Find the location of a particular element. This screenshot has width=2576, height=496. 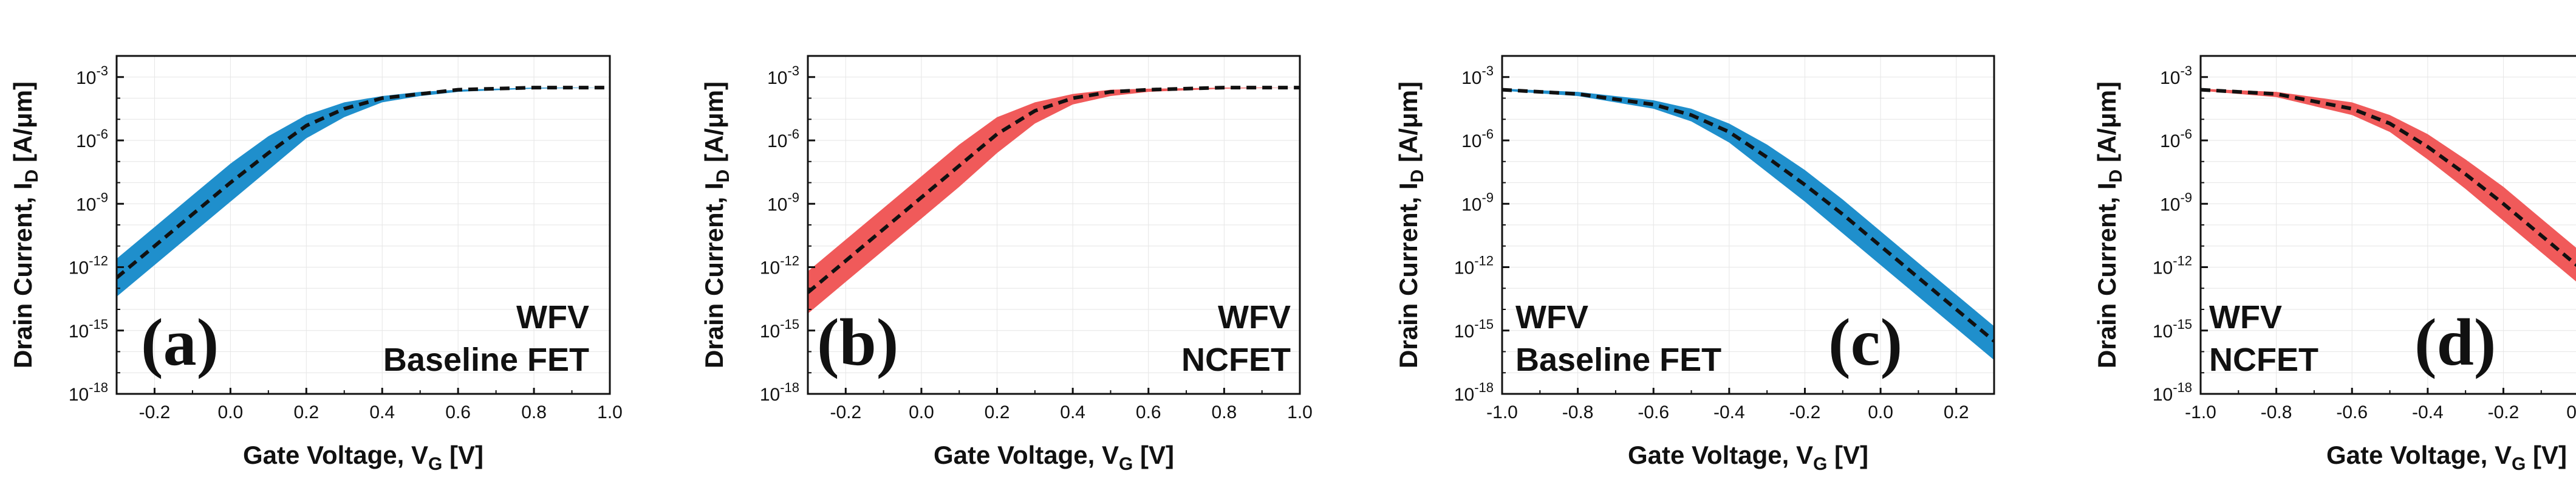

panel-letter: (d) is located at coordinates (2455, 342).